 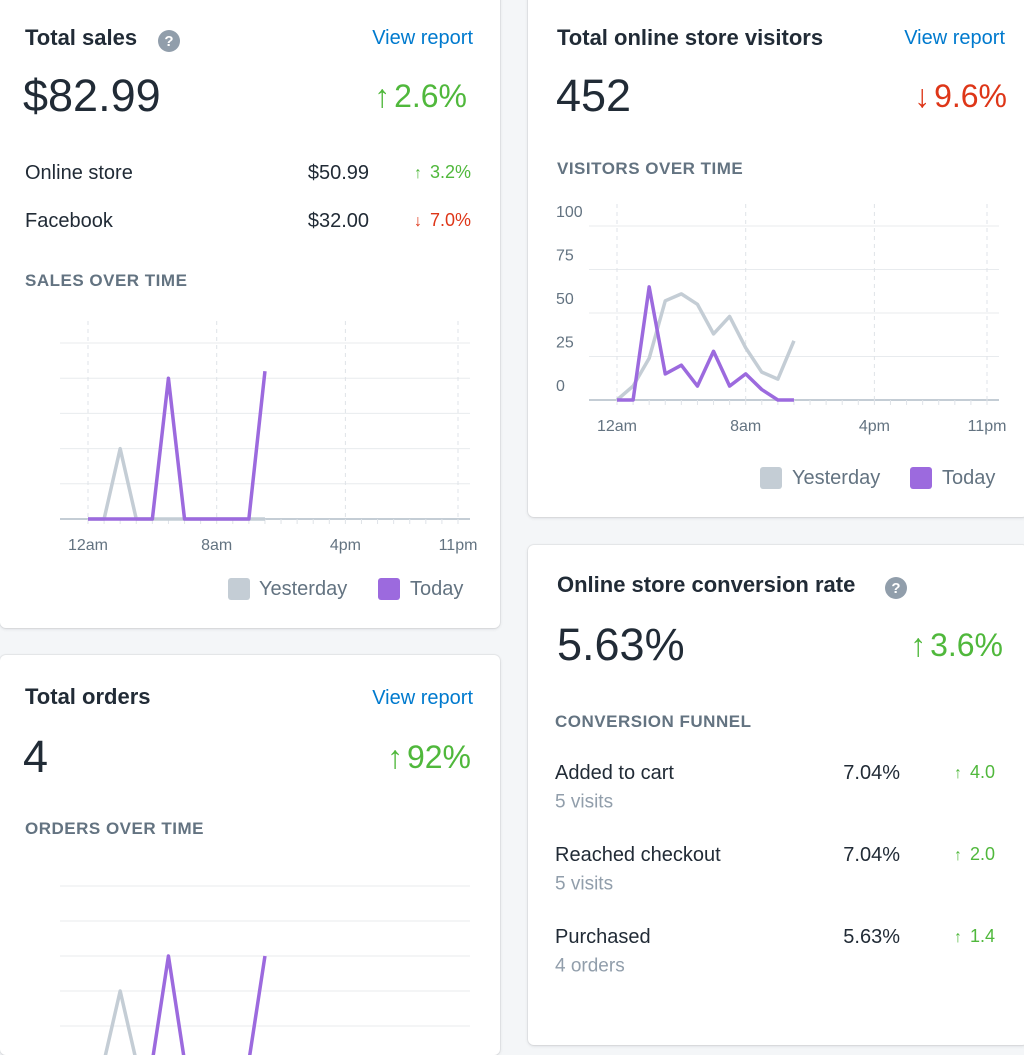 I want to click on change-value: 2.6%, so click(x=430, y=95).